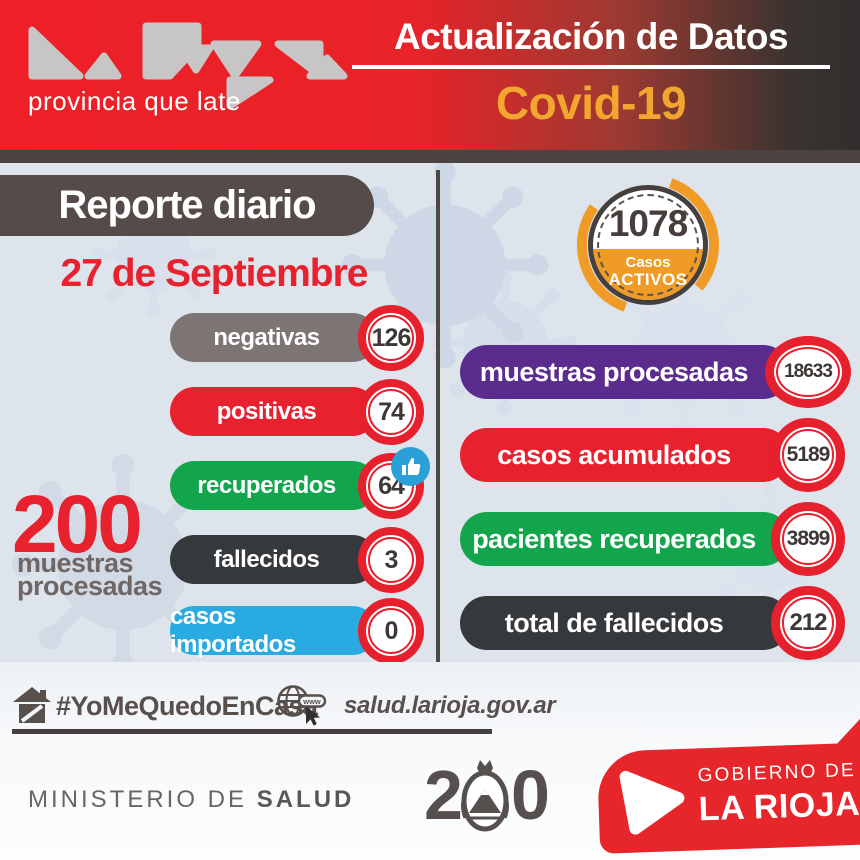 The image size is (860, 860). What do you see at coordinates (591, 36) in the screenshot?
I see `page-title: Actualización de Datos` at bounding box center [591, 36].